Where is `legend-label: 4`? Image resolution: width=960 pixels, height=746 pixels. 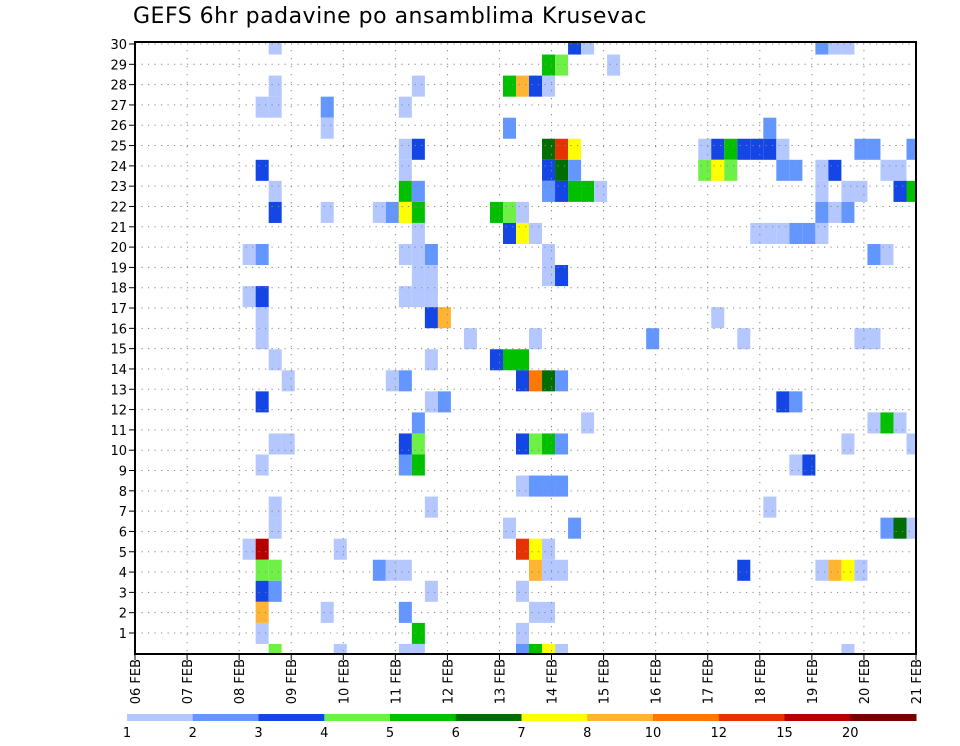 legend-label: 4 is located at coordinates (324, 733).